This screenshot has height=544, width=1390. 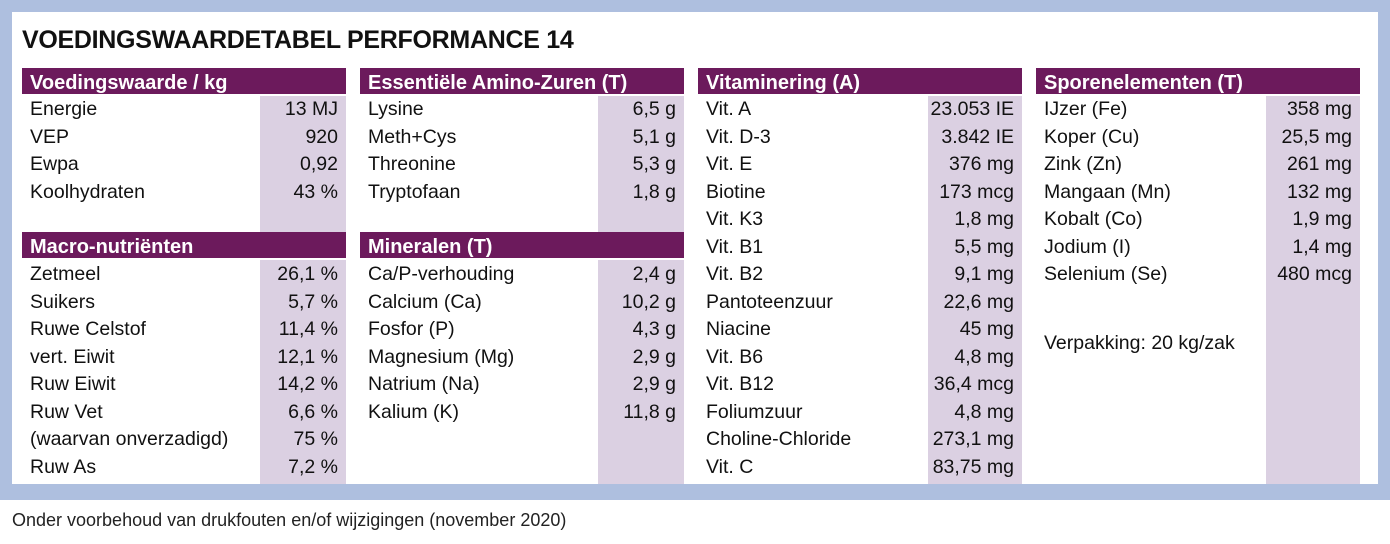 I want to click on table-row: Tryptofaan 1,8 g, so click(x=522, y=193).